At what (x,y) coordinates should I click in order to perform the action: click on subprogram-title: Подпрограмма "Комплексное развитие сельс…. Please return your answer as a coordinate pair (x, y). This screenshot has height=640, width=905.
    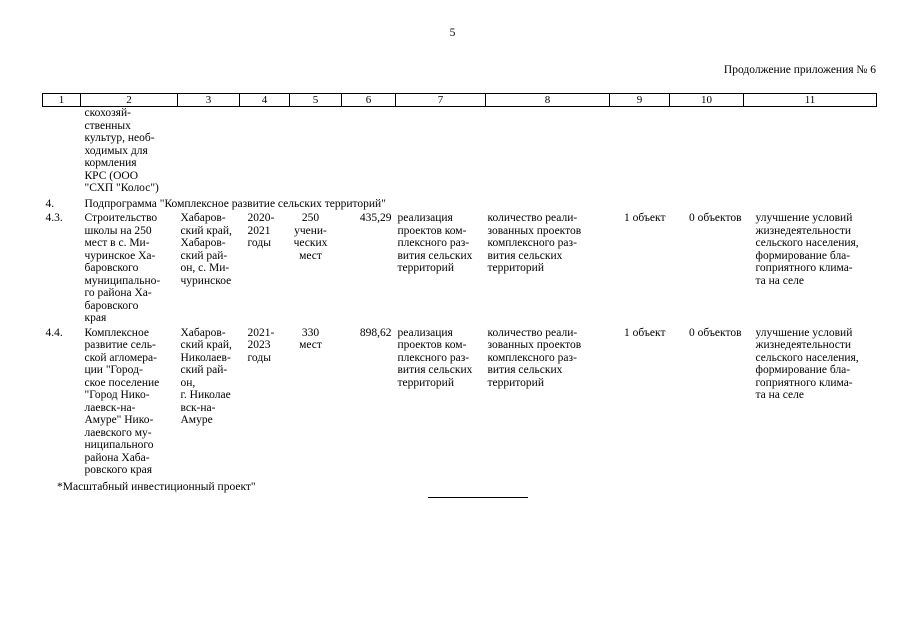
    Looking at the image, I should click on (235, 203).